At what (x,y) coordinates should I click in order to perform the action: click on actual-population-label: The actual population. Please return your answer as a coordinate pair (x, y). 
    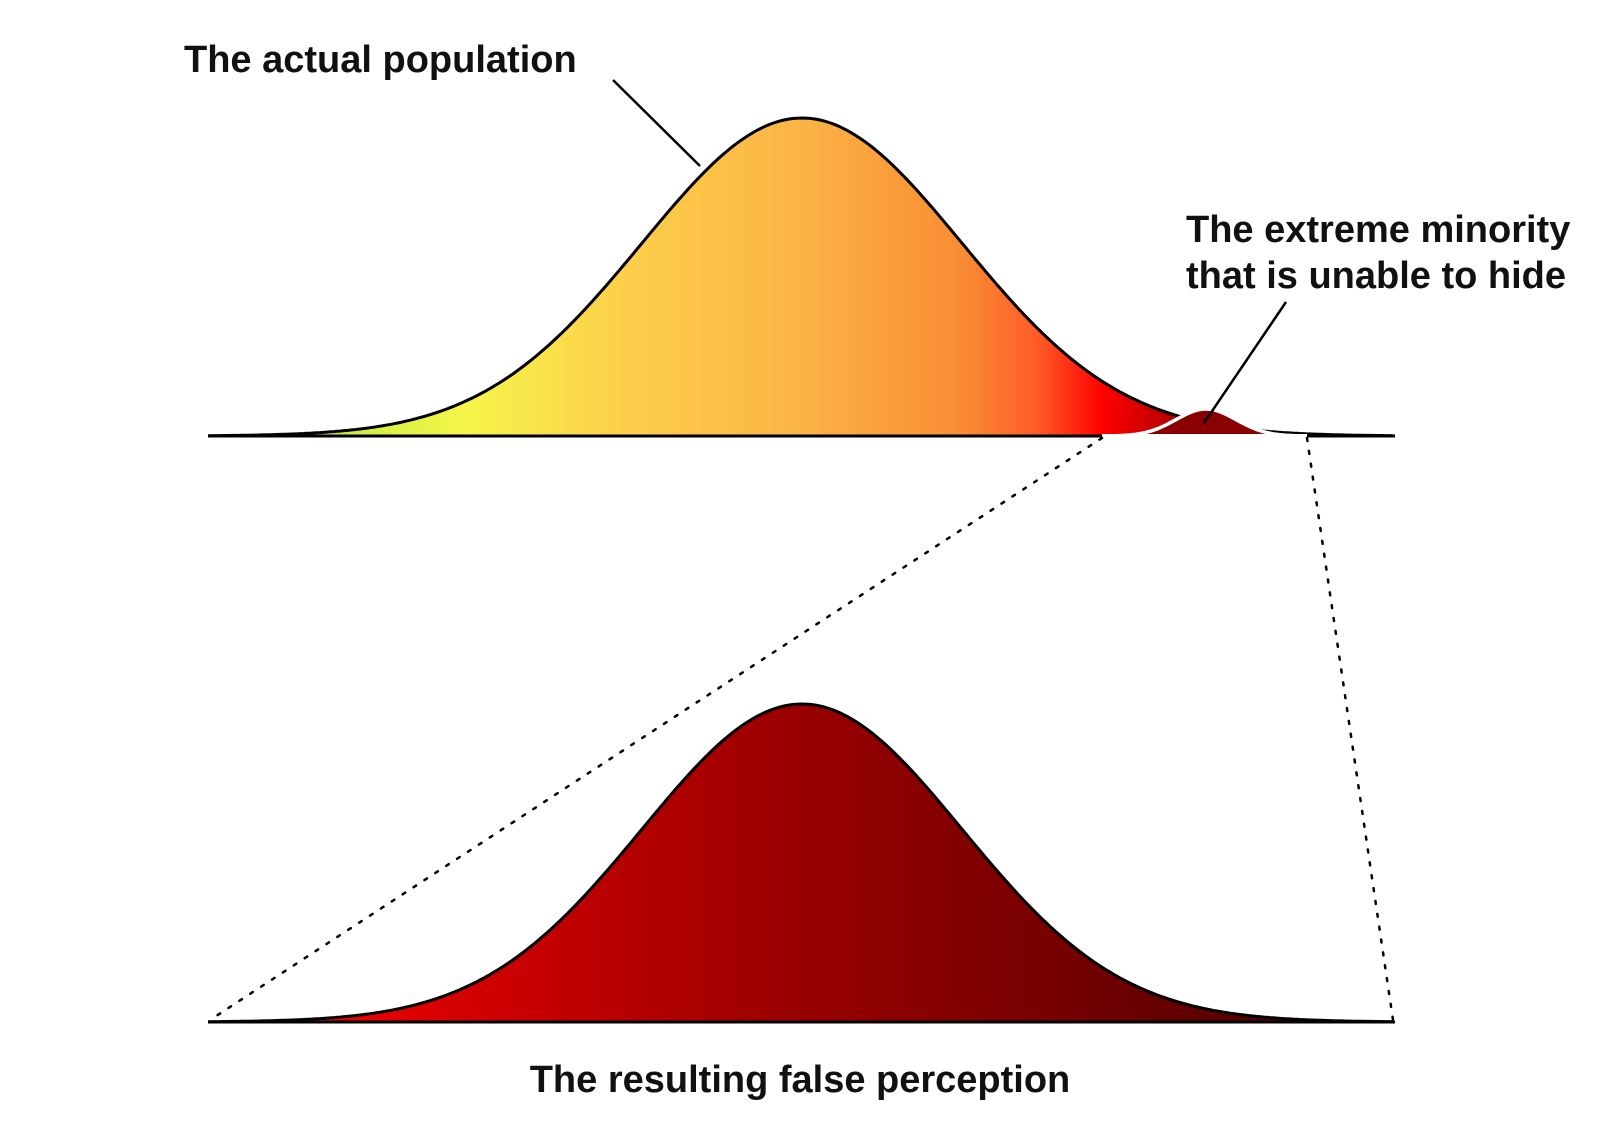
    Looking at the image, I should click on (380, 60).